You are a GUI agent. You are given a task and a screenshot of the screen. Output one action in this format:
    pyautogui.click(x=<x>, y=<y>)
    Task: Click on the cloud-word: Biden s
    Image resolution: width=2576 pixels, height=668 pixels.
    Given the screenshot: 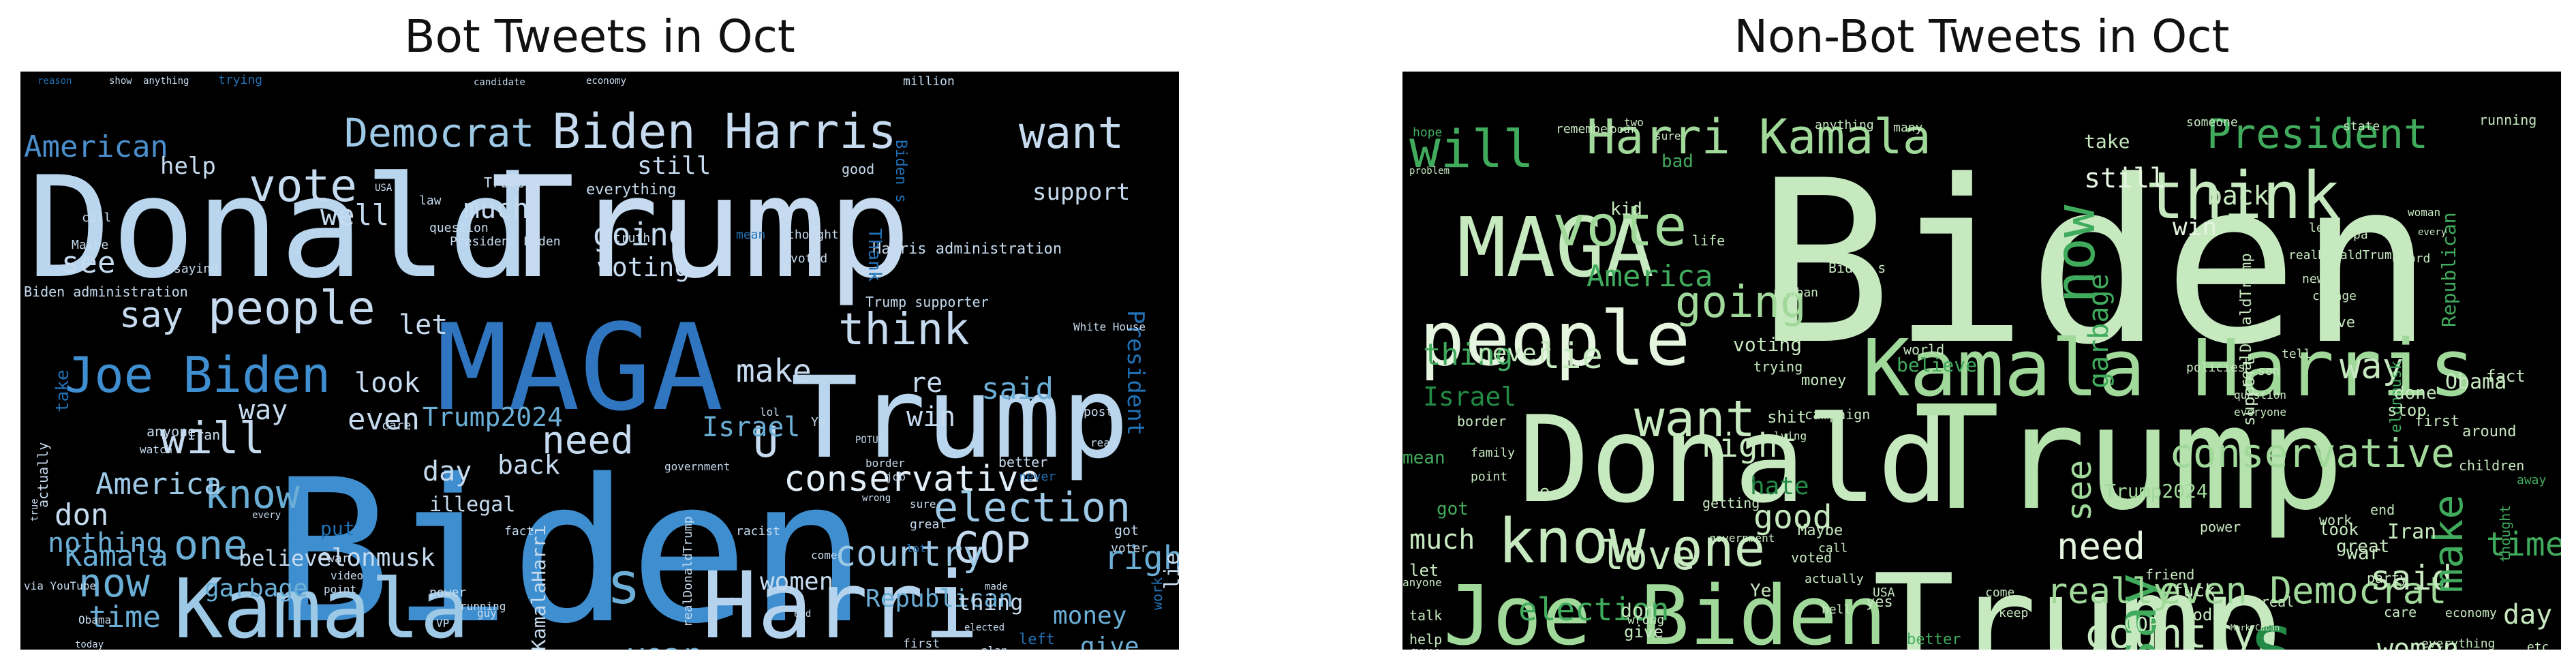 What is the action you would take?
    pyautogui.click(x=900, y=171)
    